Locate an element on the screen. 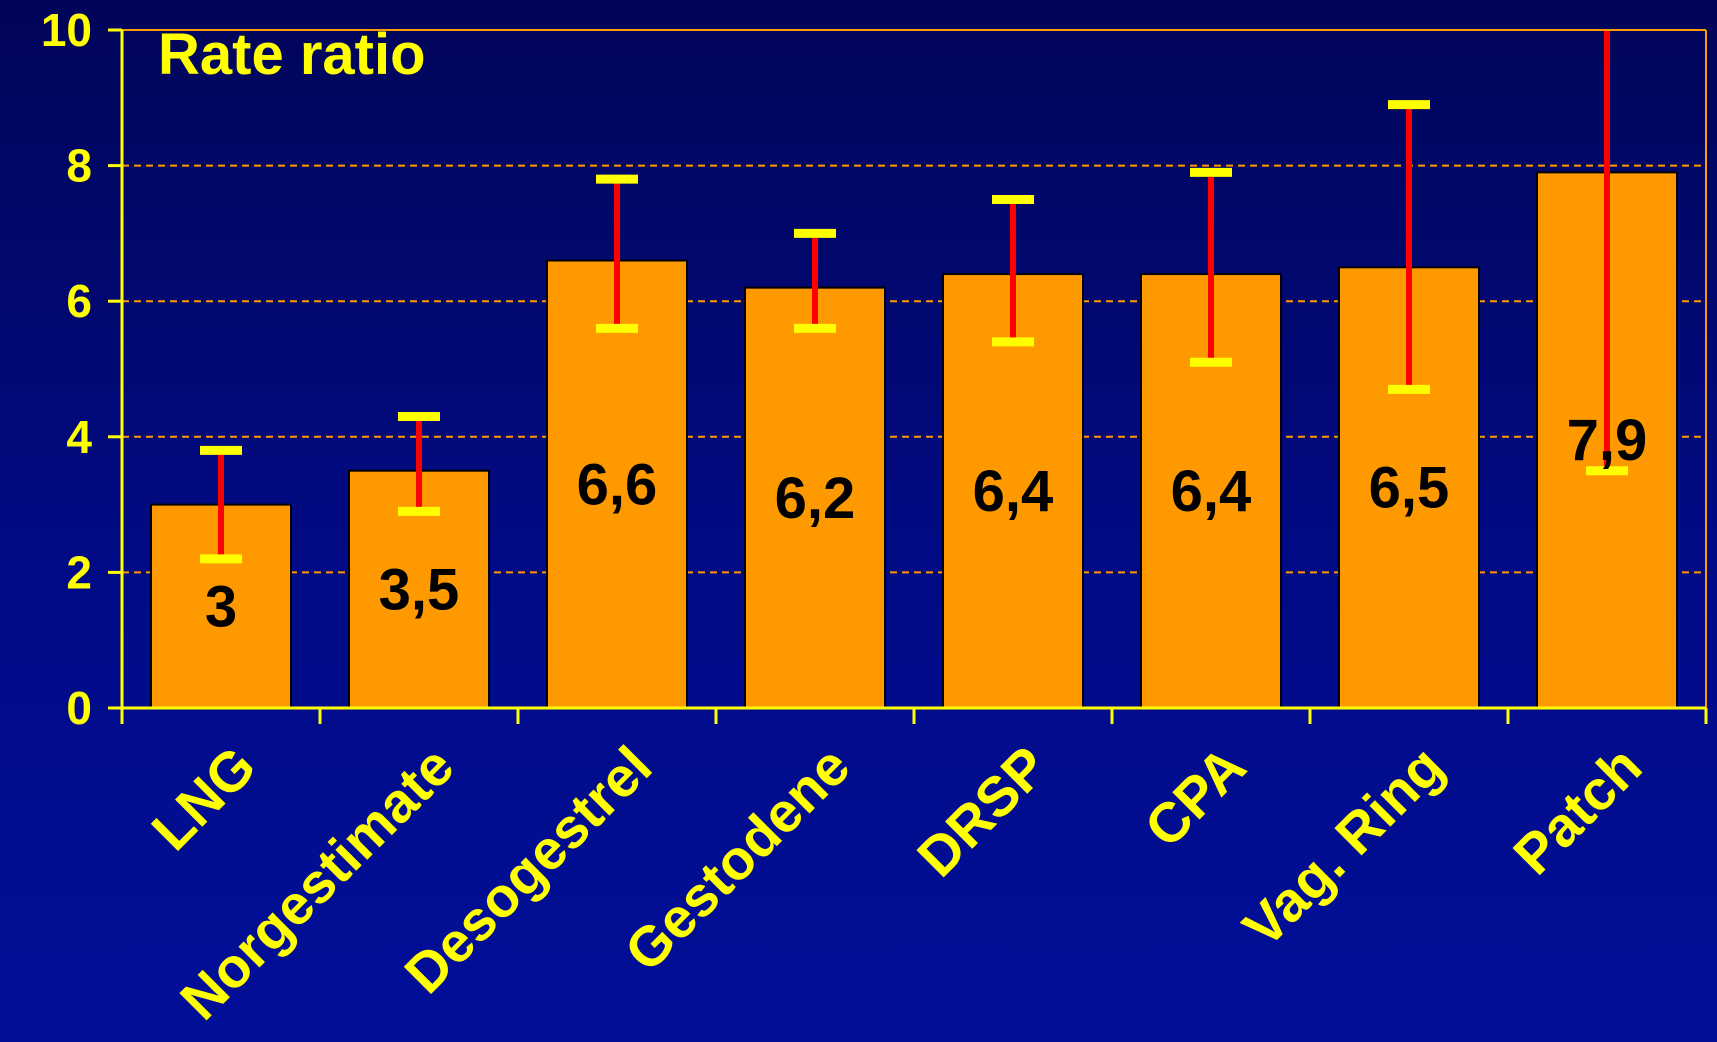  y-tick-label: 6 is located at coordinates (79, 301).